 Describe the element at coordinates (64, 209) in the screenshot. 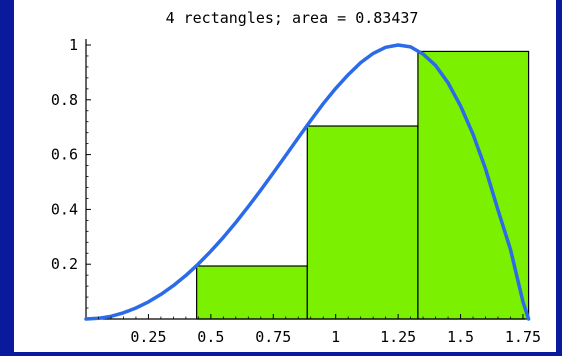

I see `y-tick-label: 0.4` at that location.